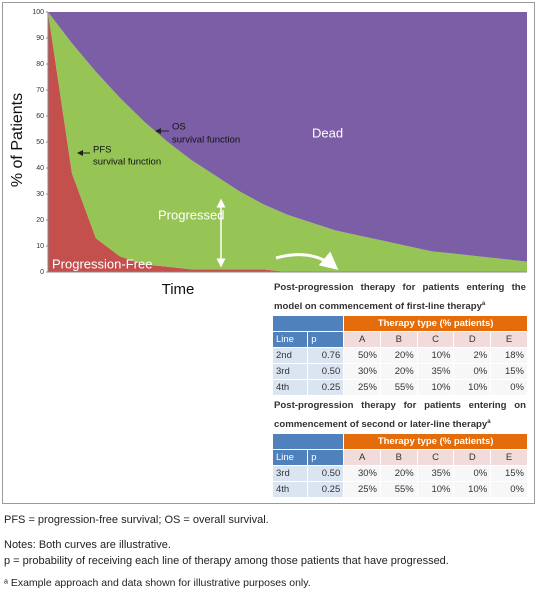 The image size is (537, 597). I want to click on area-label: Progressed, so click(191, 214).